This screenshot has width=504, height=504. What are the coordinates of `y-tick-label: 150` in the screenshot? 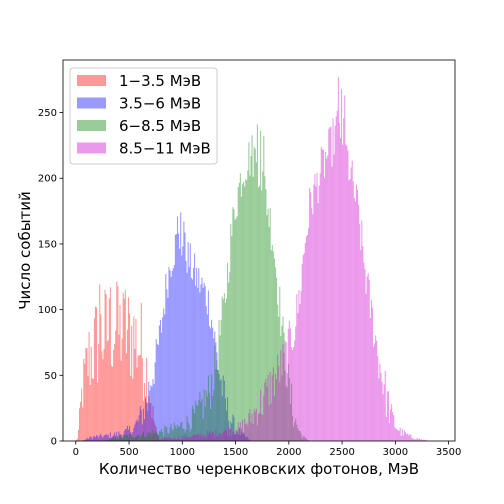 It's located at (47, 244).